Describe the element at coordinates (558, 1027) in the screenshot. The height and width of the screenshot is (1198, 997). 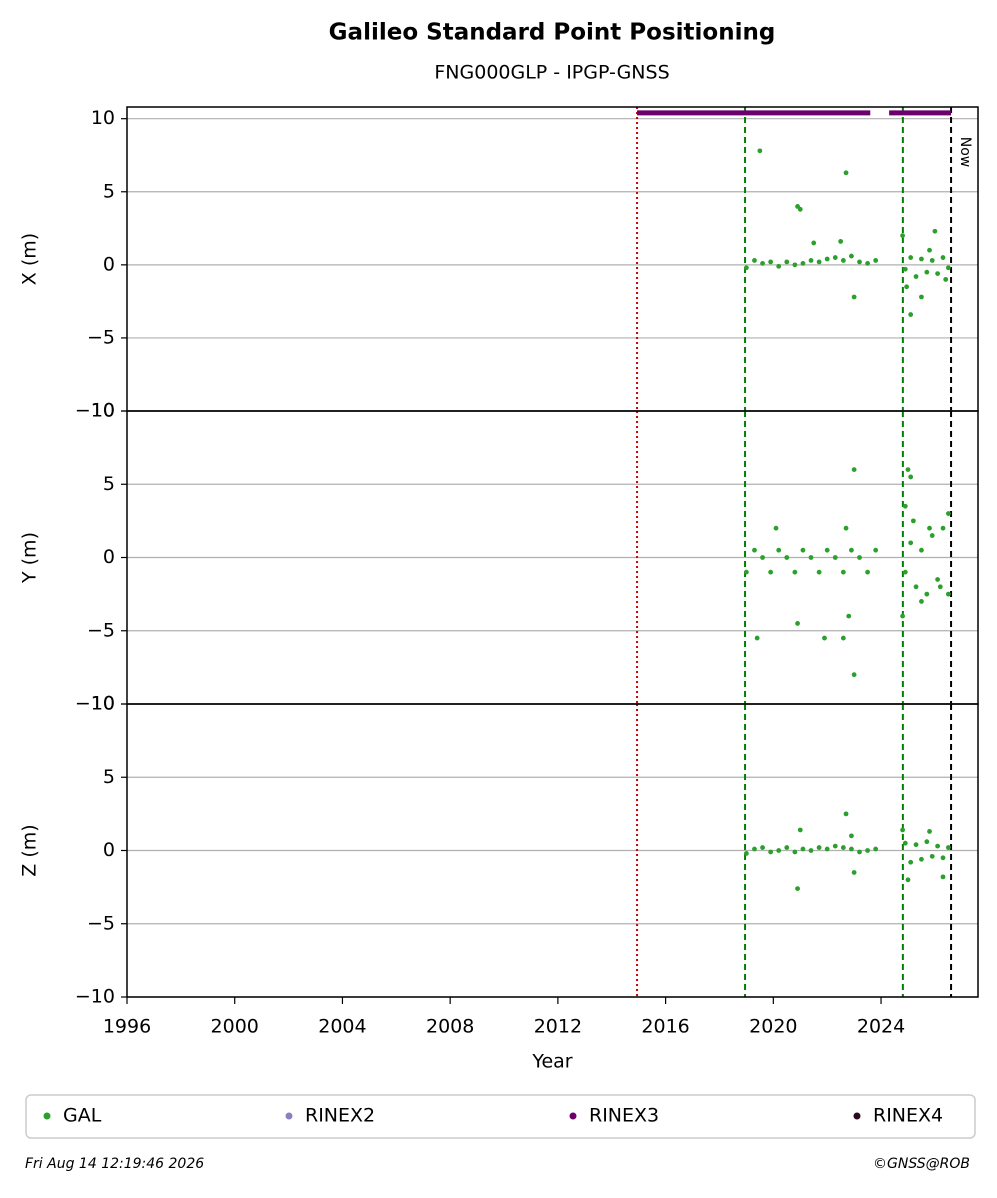
I see `x-tick-label: 2012` at that location.